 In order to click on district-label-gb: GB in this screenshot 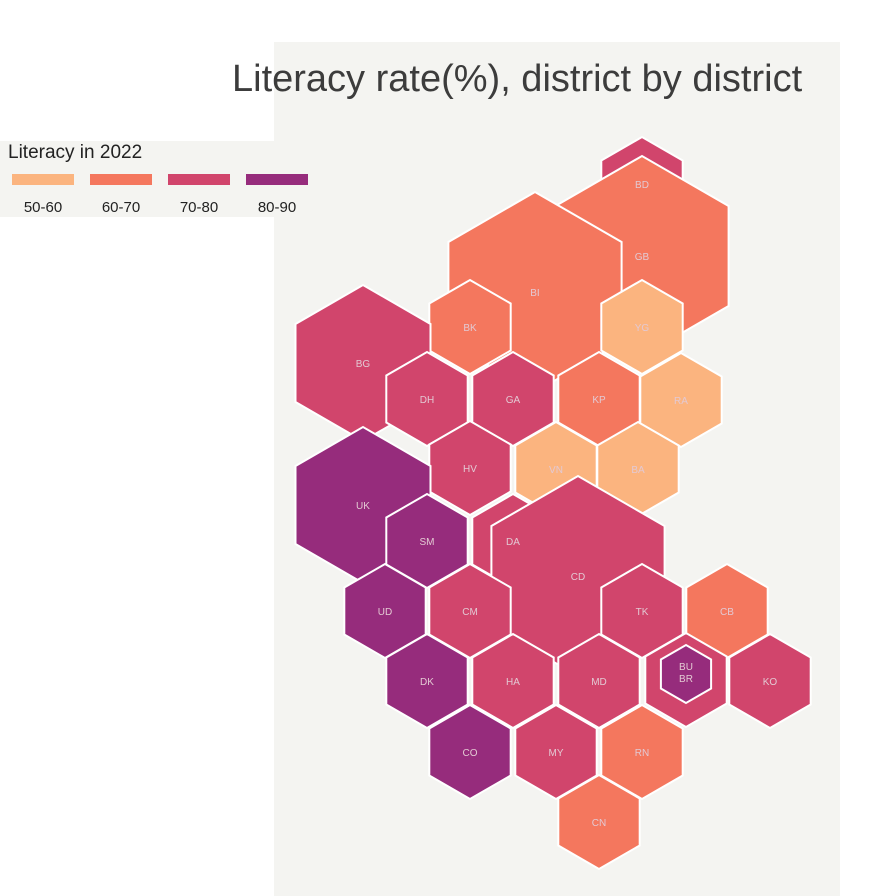, I will do `click(642, 257)`.